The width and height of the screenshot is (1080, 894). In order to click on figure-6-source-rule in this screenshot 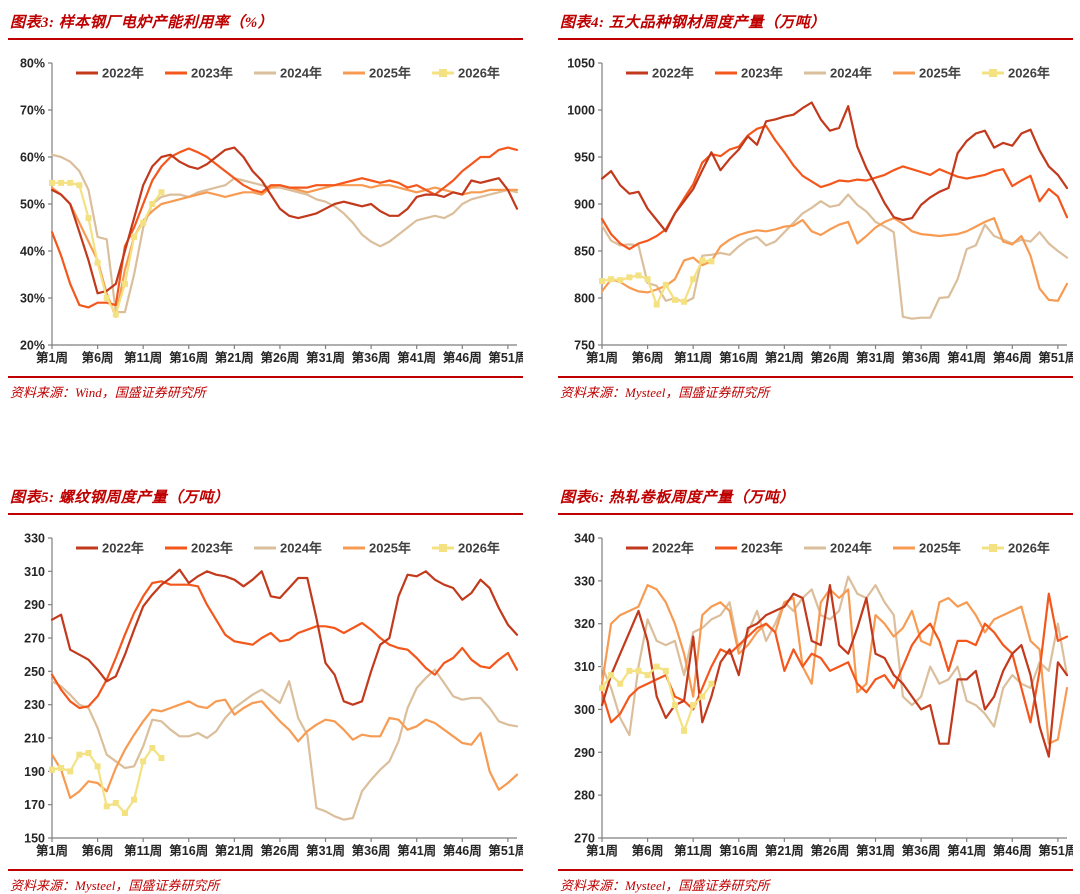, I will do `click(815, 870)`.